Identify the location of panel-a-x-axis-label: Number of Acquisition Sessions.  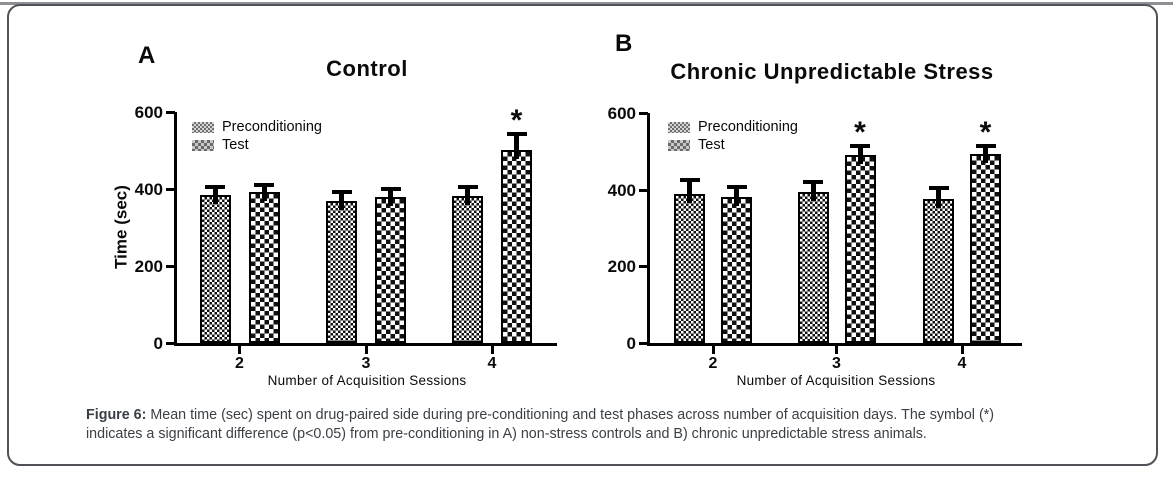
(367, 380).